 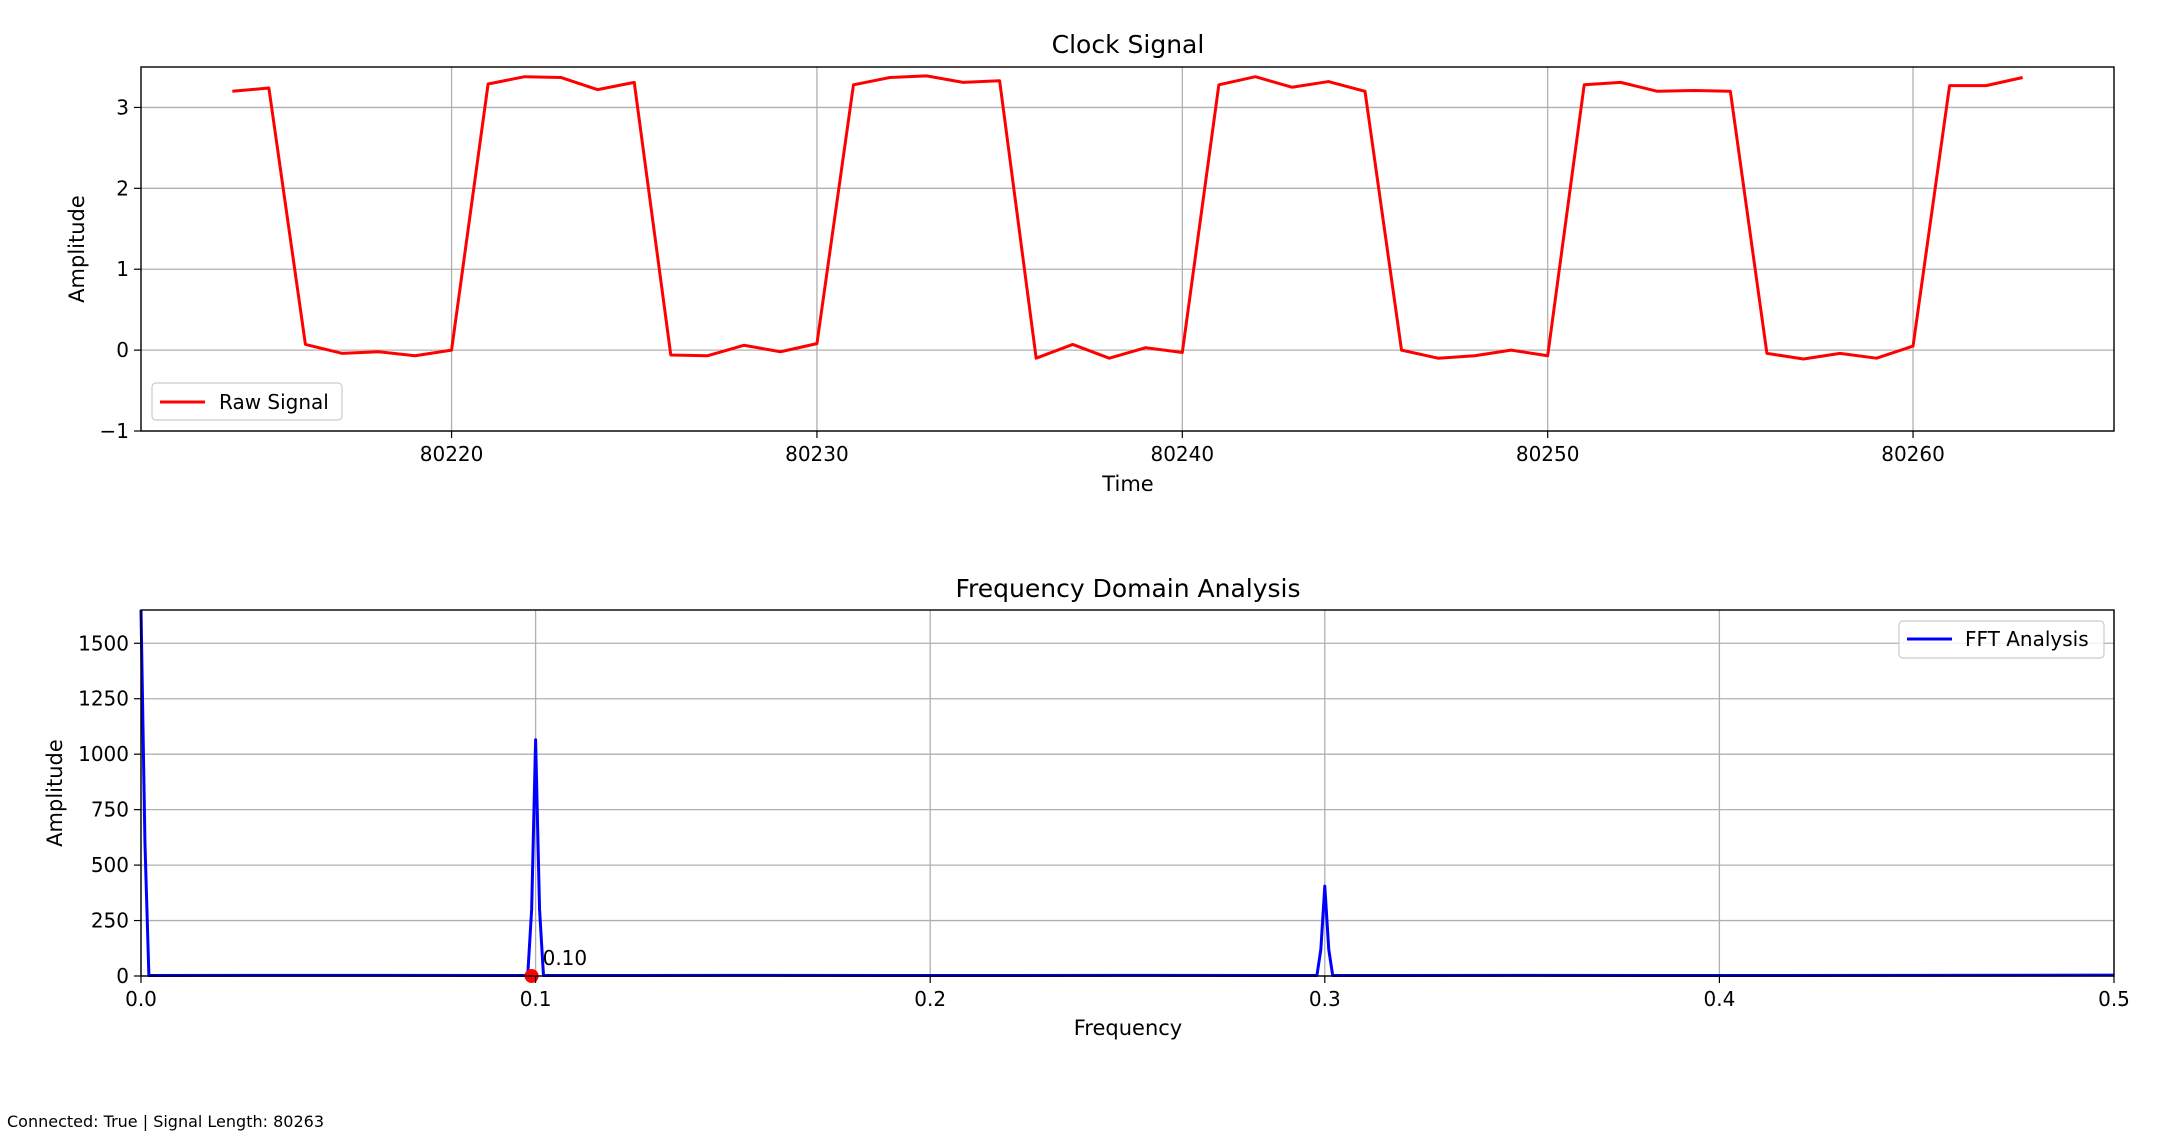 What do you see at coordinates (103, 643) in the screenshot?
I see `y-tick-label: 1500` at bounding box center [103, 643].